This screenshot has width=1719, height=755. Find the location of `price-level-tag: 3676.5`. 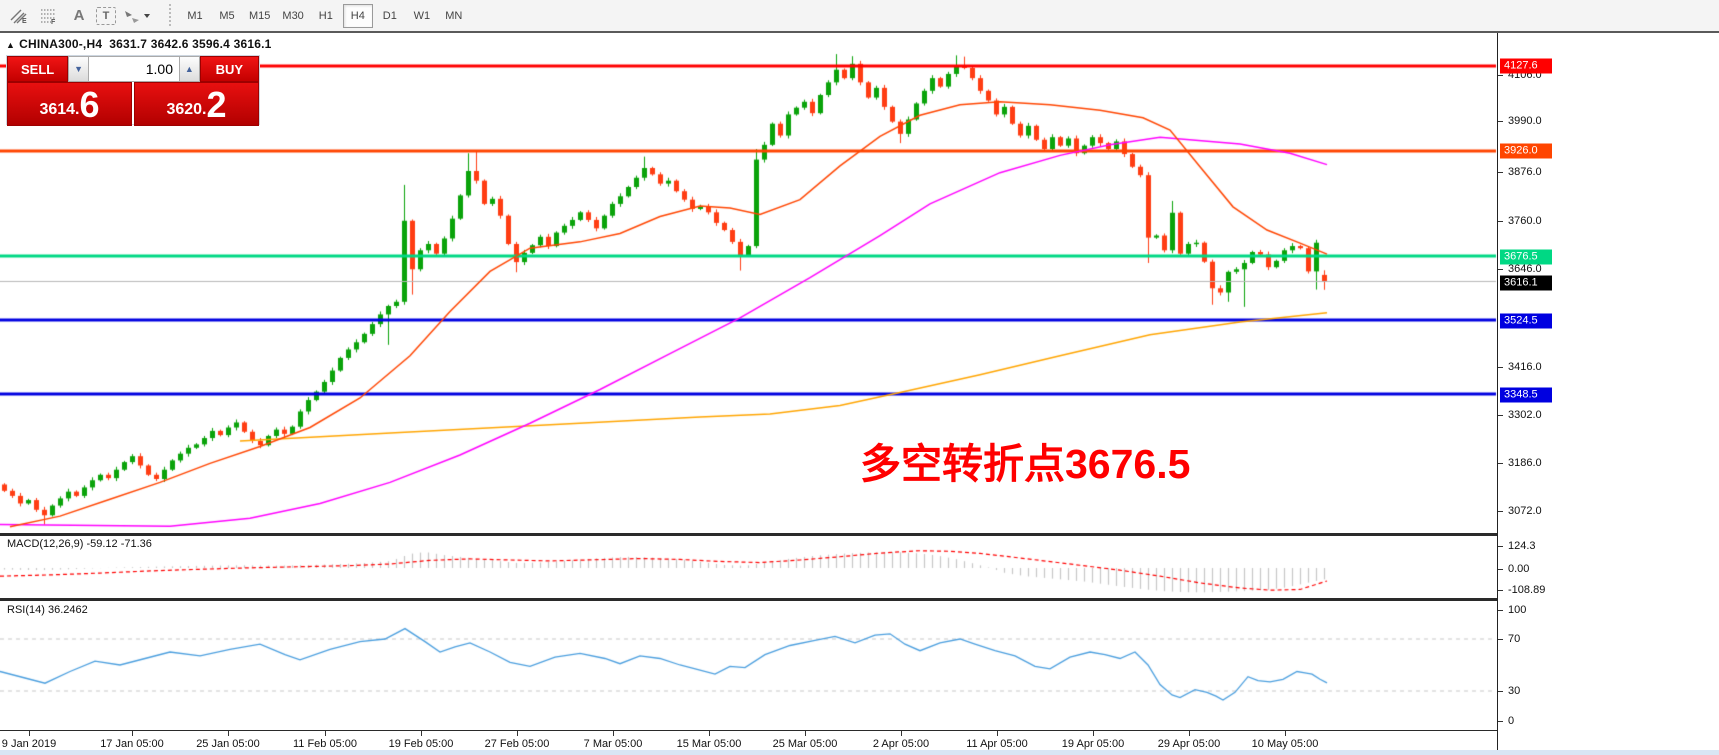

price-level-tag: 3676.5 is located at coordinates (1526, 257).